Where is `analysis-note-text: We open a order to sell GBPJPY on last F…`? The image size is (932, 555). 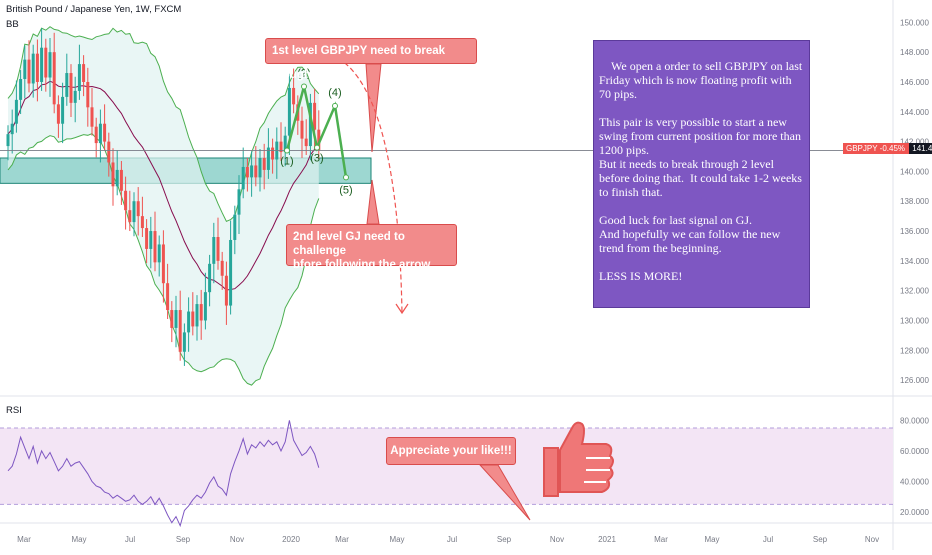
analysis-note-text: We open a order to sell GBPJPY on last F… is located at coordinates (701, 171).